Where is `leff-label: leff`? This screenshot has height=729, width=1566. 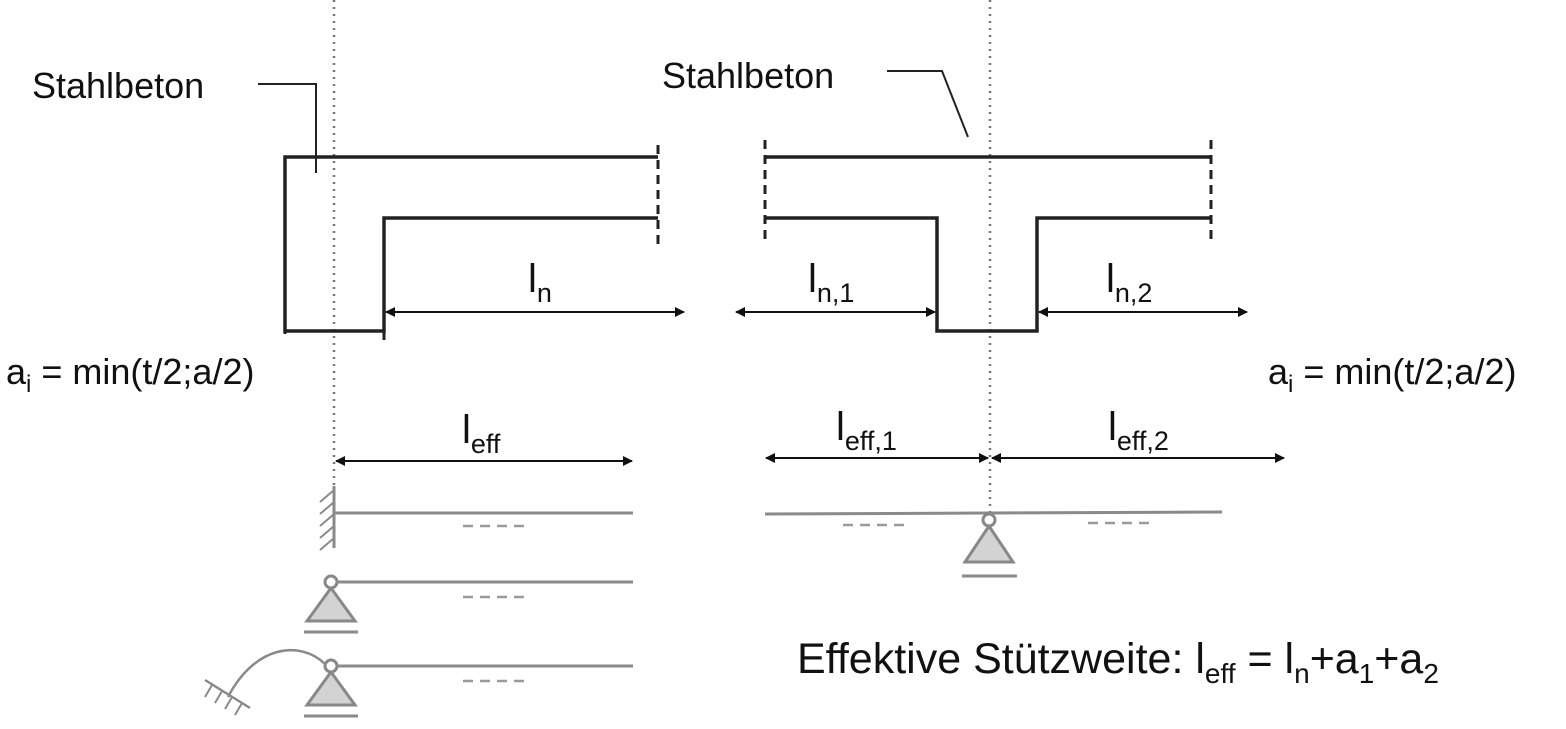 leff-label: leff is located at coordinates (481, 433).